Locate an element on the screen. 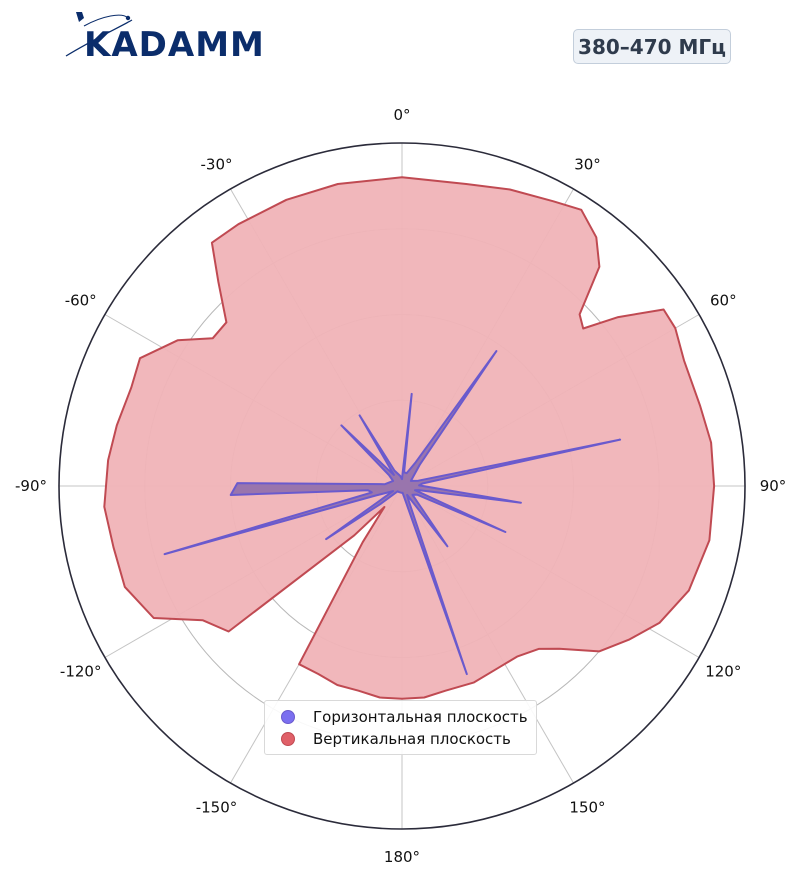 This screenshot has width=800, height=878. legend-item-vertical: Вертикальная плоскость is located at coordinates (408, 739).